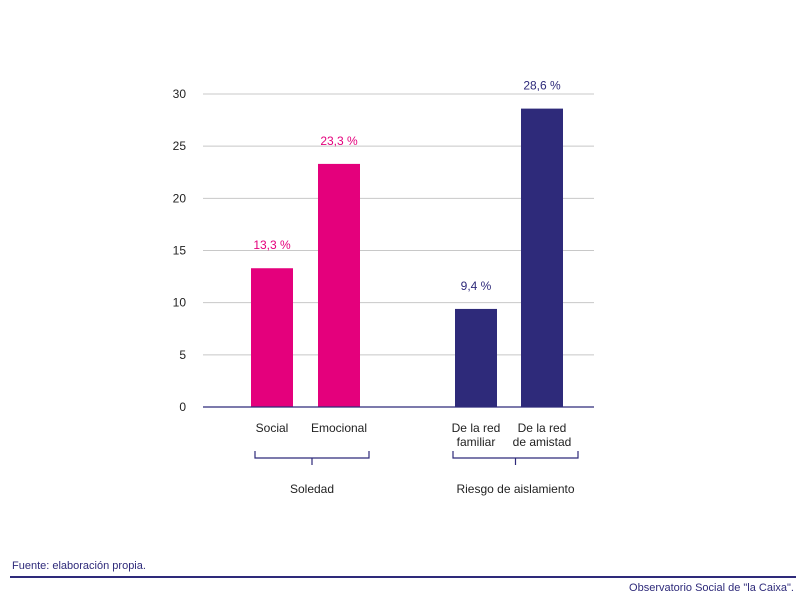 The height and width of the screenshot is (603, 800). What do you see at coordinates (416, 473) in the screenshot?
I see `group-brackets: Soledad Riesgo de aislamiento` at bounding box center [416, 473].